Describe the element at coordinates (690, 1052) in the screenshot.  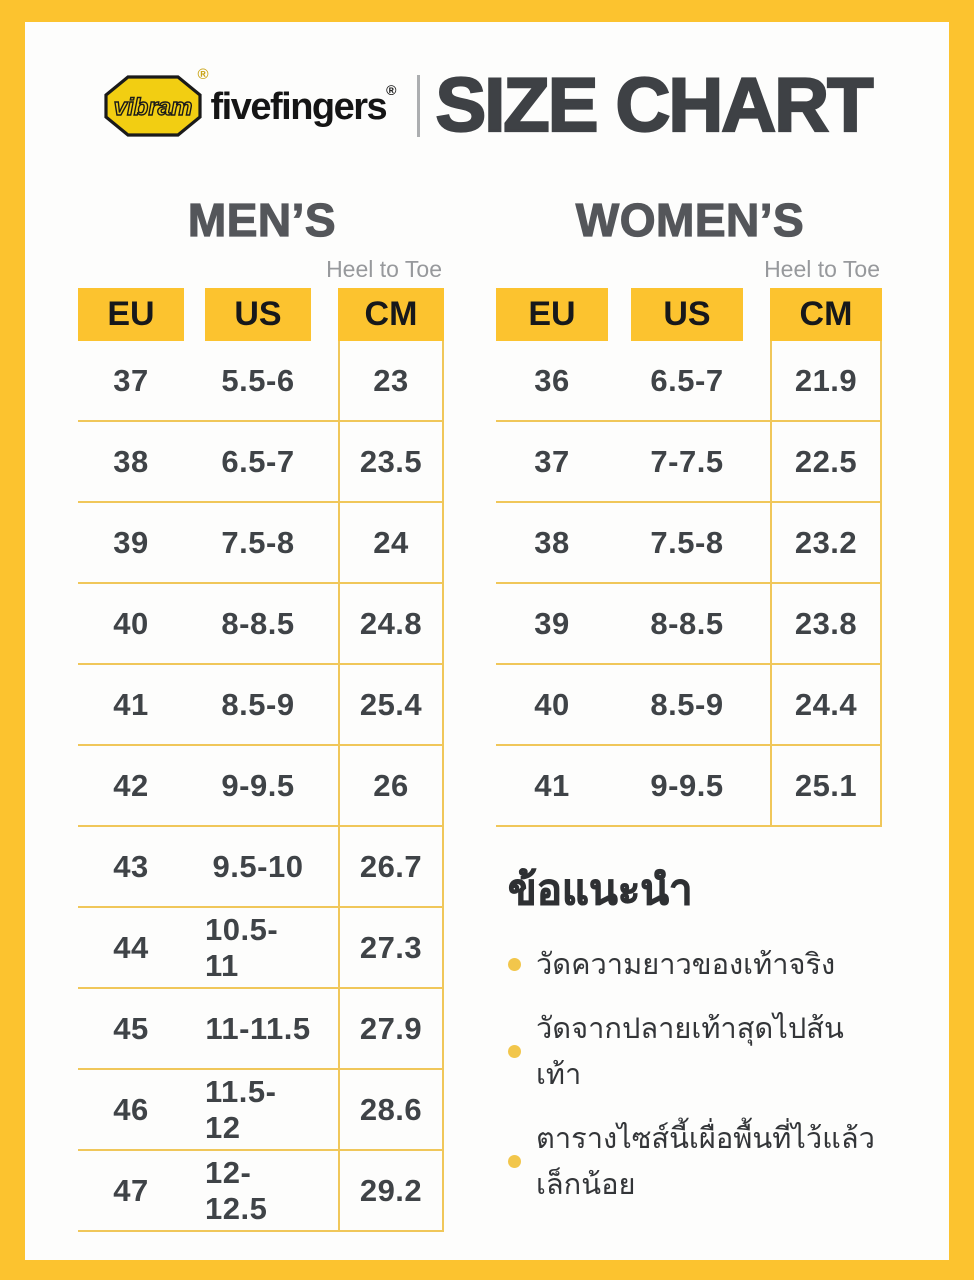
I see `tip-text: วัดจากปลายเท้าสุดไปส้นเท้า` at that location.